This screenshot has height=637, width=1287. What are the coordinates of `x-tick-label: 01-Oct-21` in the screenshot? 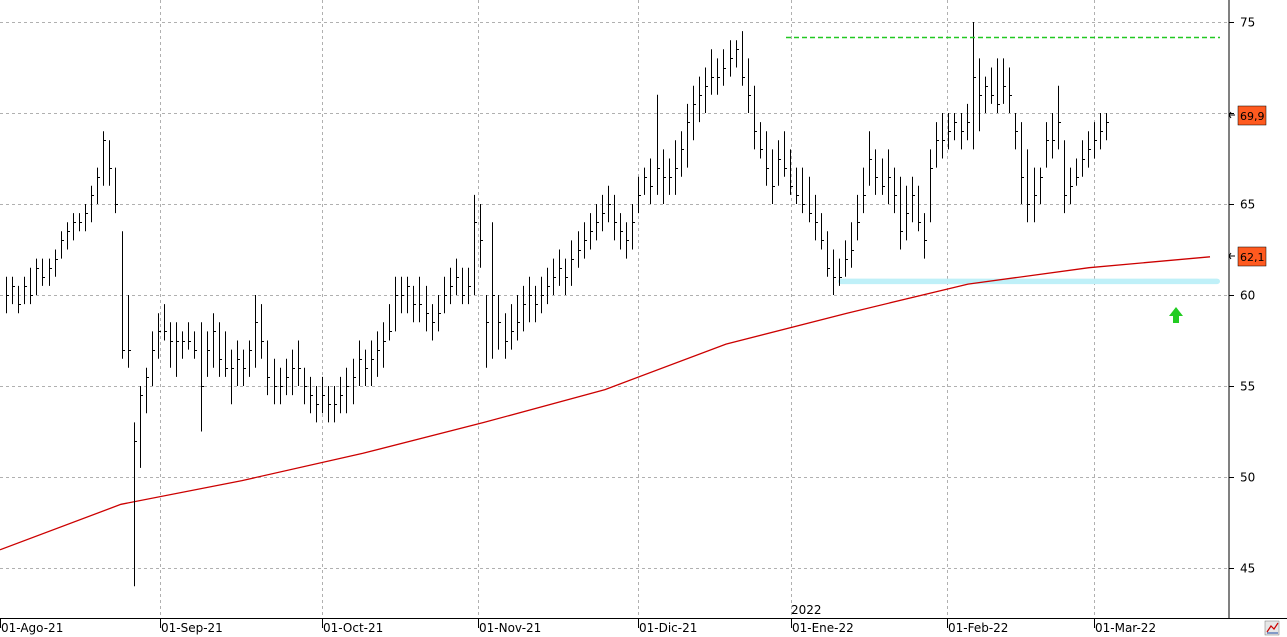 It's located at (353, 628).